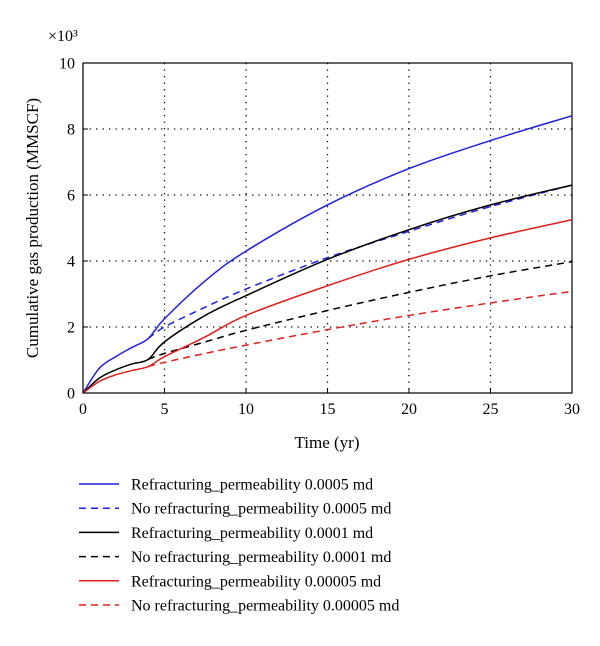  What do you see at coordinates (572, 409) in the screenshot?
I see `x-tick-label: 30` at bounding box center [572, 409].